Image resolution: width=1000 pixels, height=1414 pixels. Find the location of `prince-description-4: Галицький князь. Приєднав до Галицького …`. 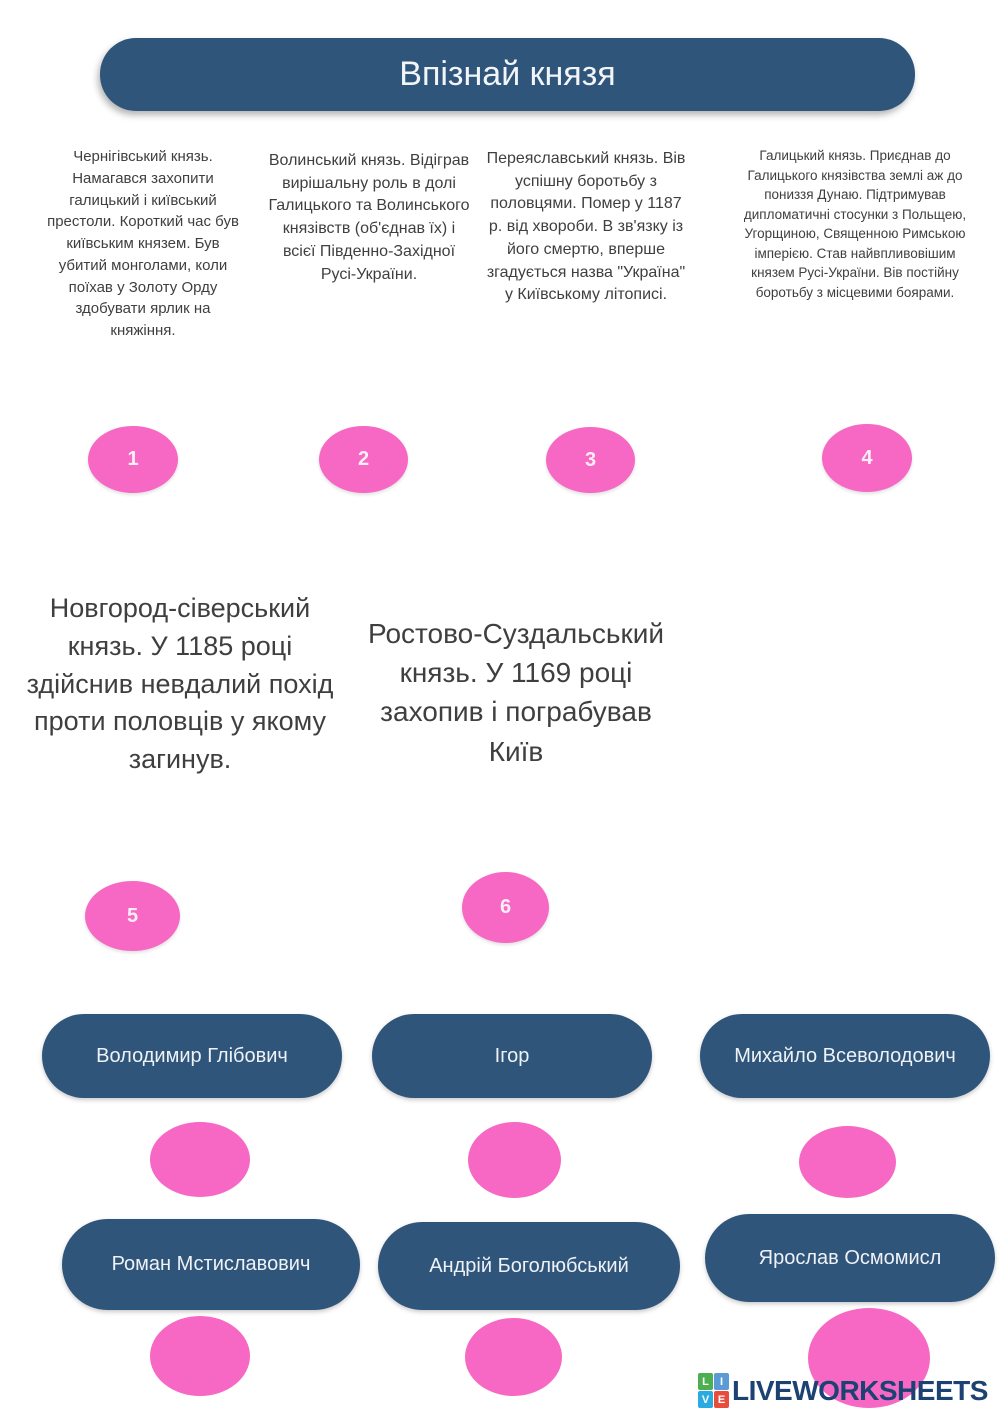

prince-description-4: Галицький князь. Приєднав до Галицького … is located at coordinates (855, 224).